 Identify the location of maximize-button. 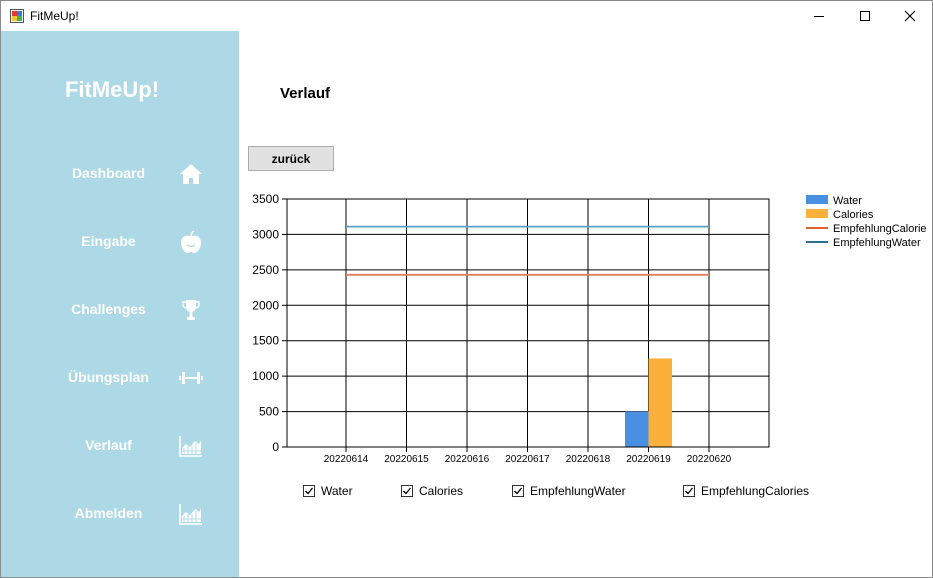
(865, 16).